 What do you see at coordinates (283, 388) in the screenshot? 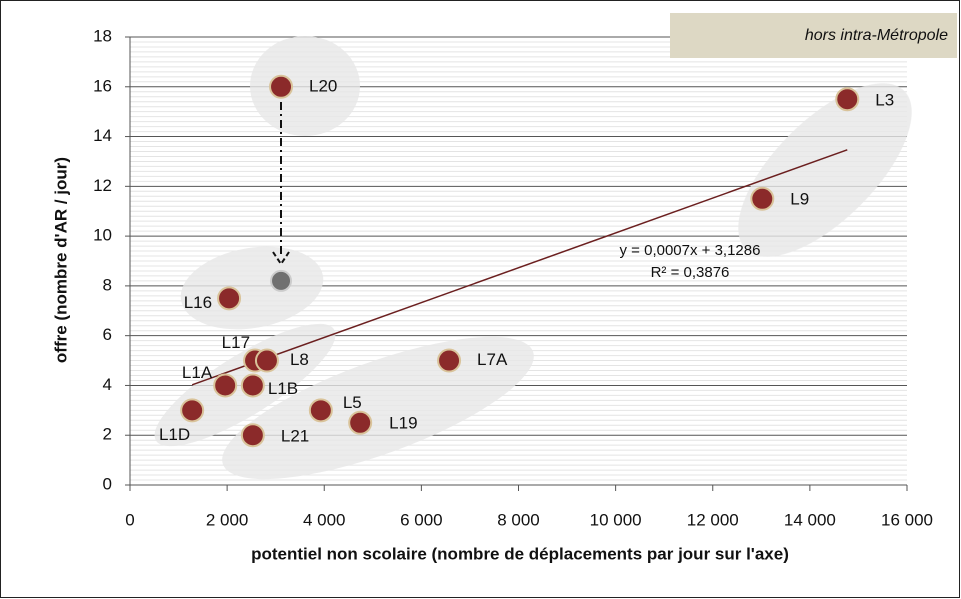
I see `point-label: L1B` at bounding box center [283, 388].